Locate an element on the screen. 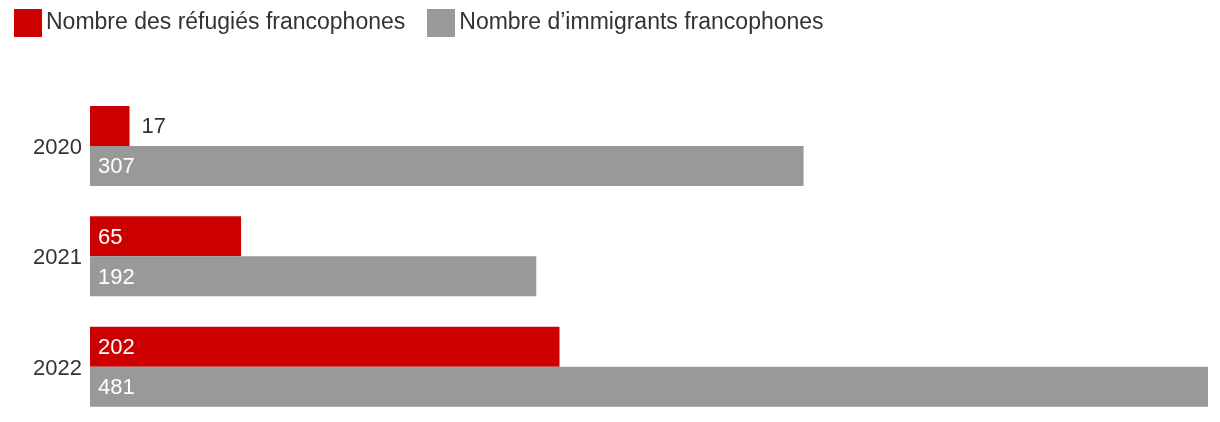  legend-label: Nombre des réfugiés francophones is located at coordinates (226, 21).